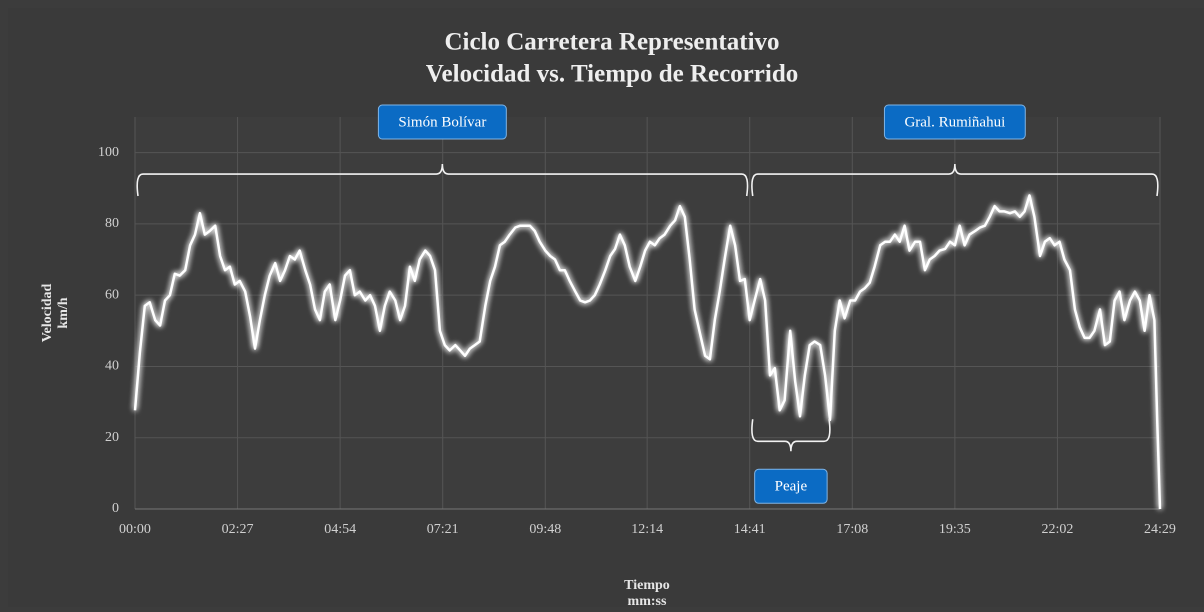  I want to click on y-tick-label: 0, so click(115, 508).